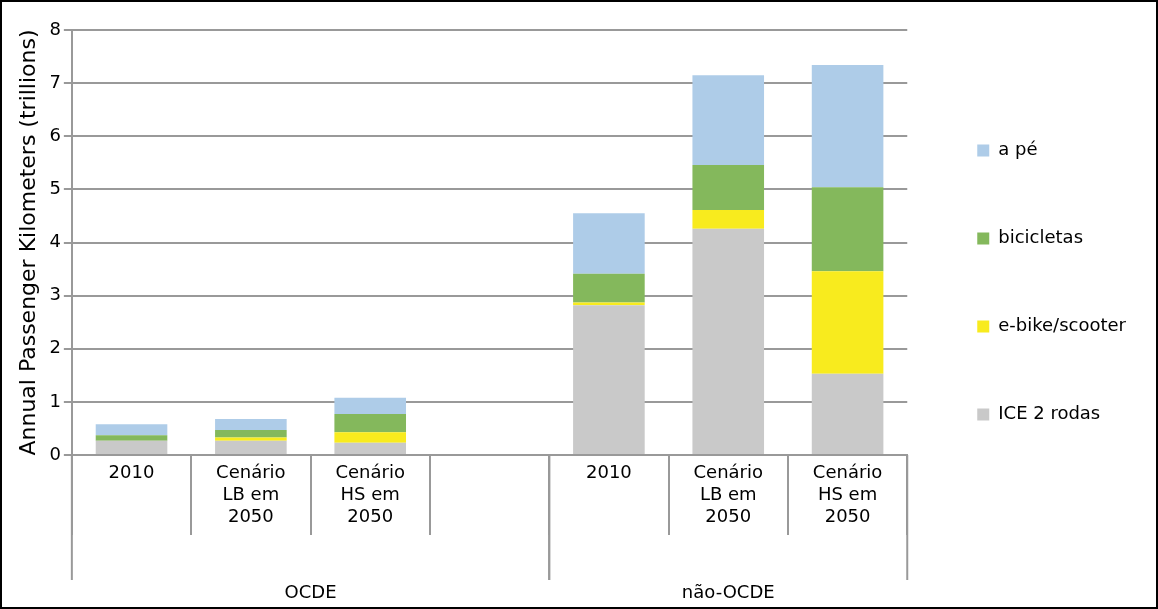 This screenshot has height=609, width=1158. Describe the element at coordinates (1049, 413) in the screenshot. I see `legend-label: ICE 2 rodas` at that location.